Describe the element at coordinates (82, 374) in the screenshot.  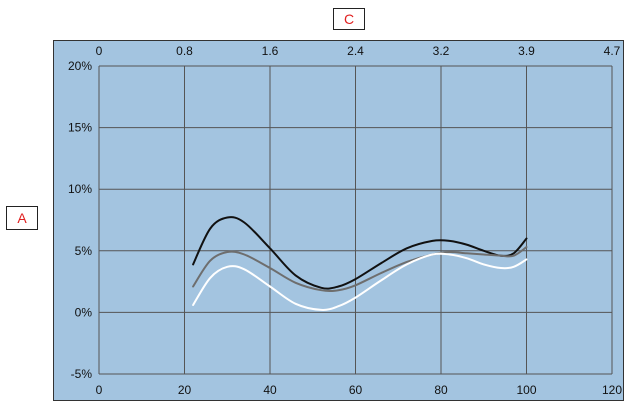
I see `y-tick-label: -5%` at that location.